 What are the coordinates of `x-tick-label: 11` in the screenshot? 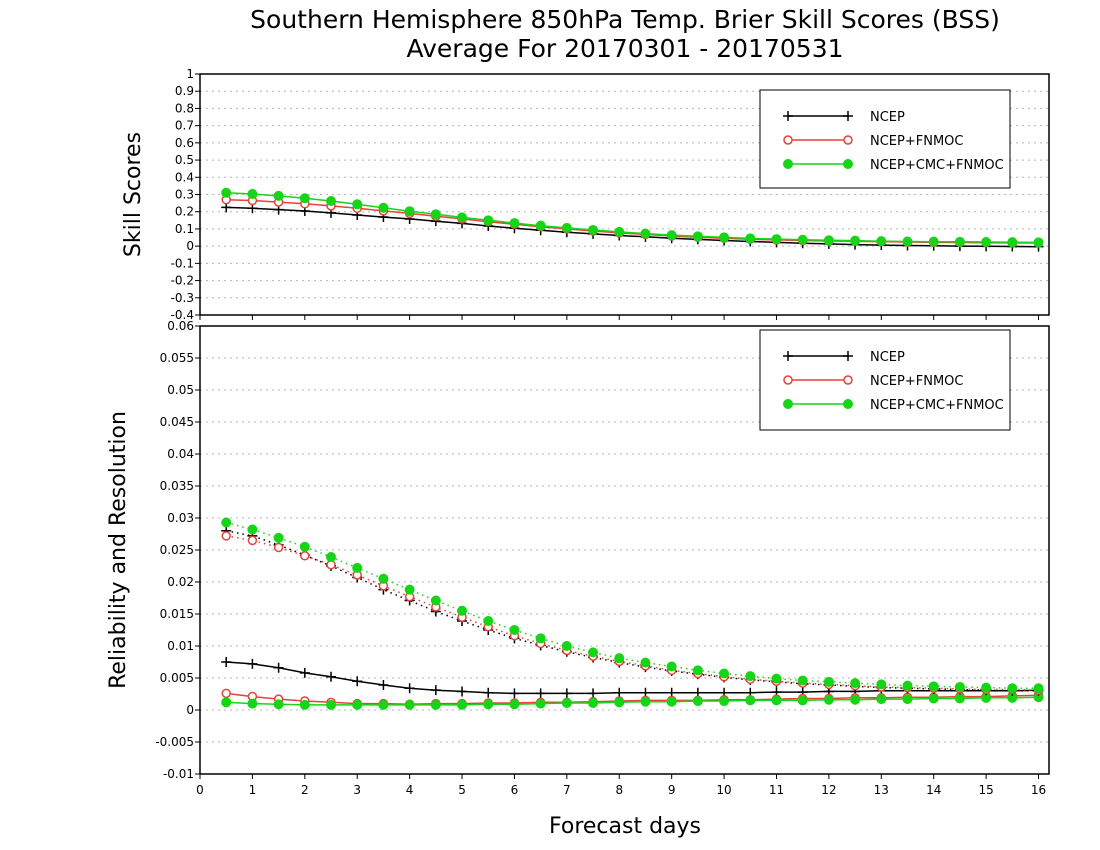 It's located at (776, 790).